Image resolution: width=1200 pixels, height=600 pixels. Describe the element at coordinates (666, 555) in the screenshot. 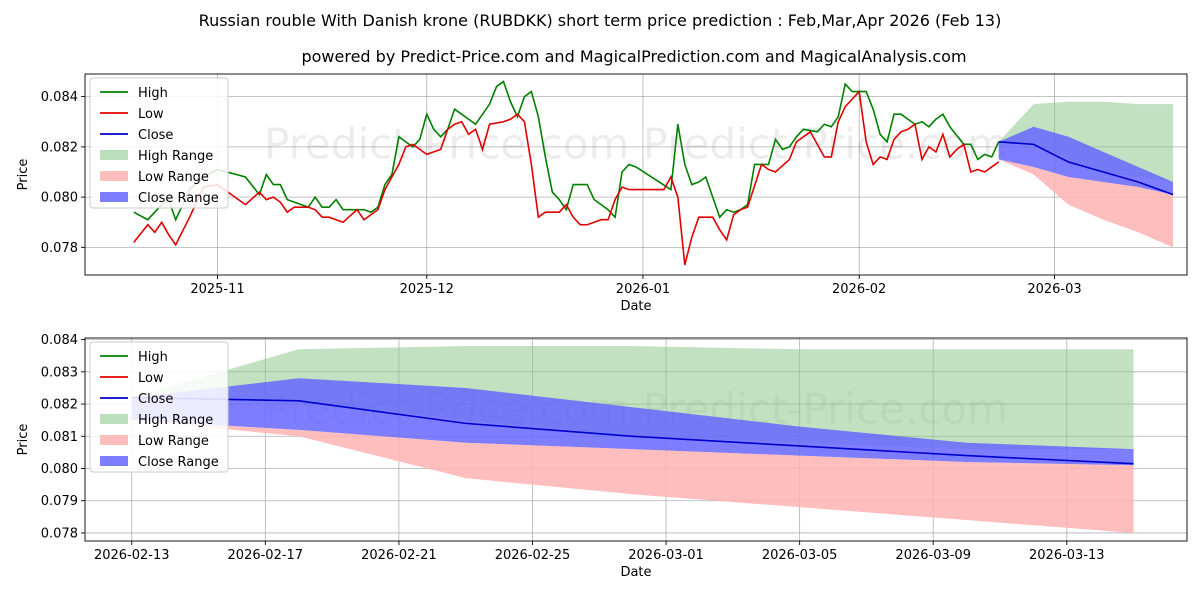

I see `x-tick-label: 2026-03-01` at that location.